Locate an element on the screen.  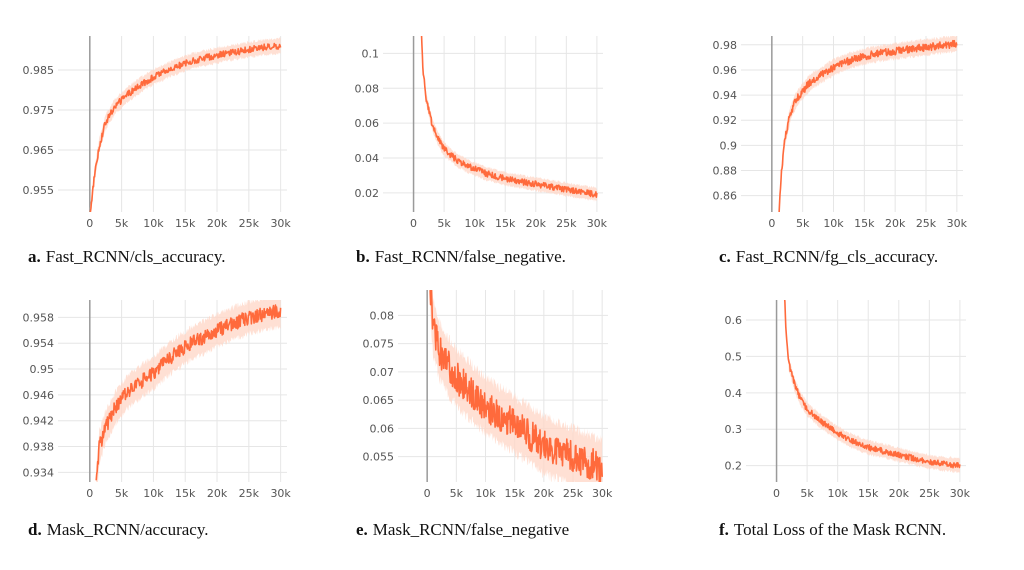
caption-title: Fast_RCNN/cls_accuracy. is located at coordinates (136, 256).